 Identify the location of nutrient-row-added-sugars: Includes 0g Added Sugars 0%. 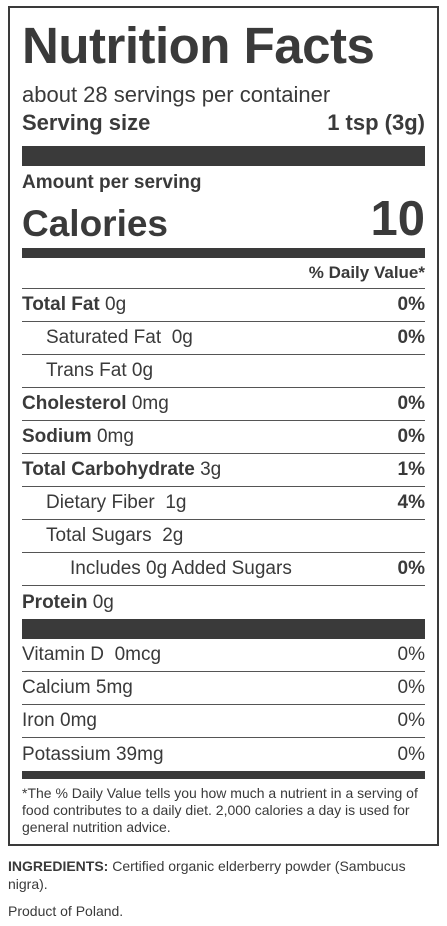
(223, 569).